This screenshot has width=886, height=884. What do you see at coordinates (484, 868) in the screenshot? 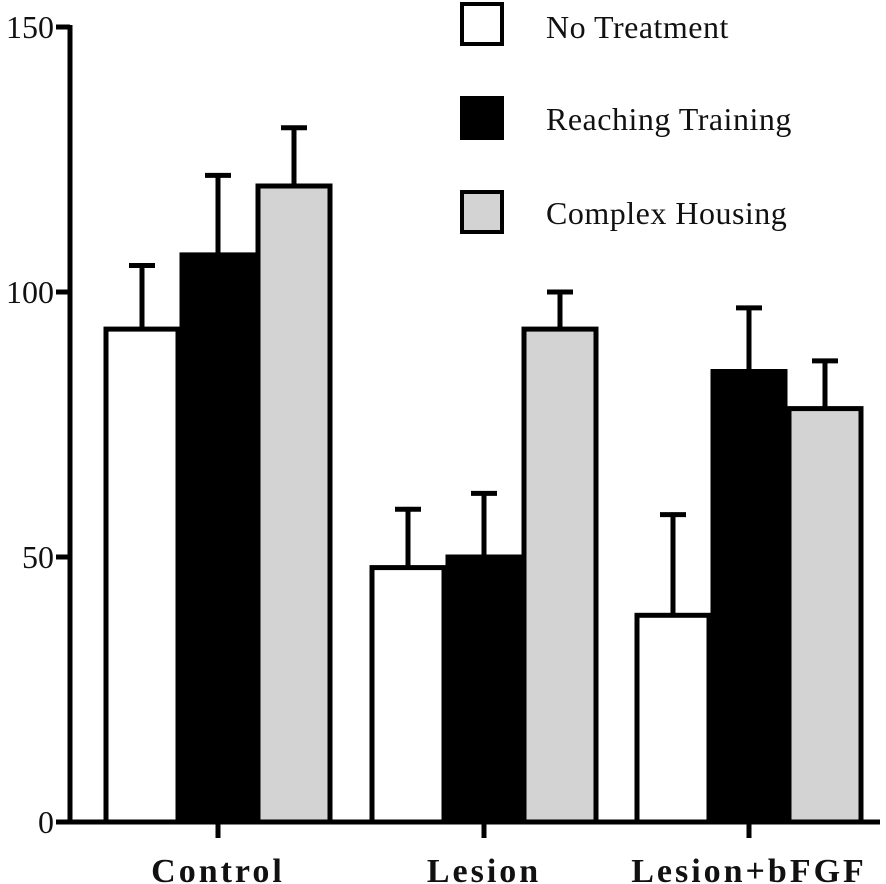
I see `category-label-lesion: Lesion` at bounding box center [484, 868].